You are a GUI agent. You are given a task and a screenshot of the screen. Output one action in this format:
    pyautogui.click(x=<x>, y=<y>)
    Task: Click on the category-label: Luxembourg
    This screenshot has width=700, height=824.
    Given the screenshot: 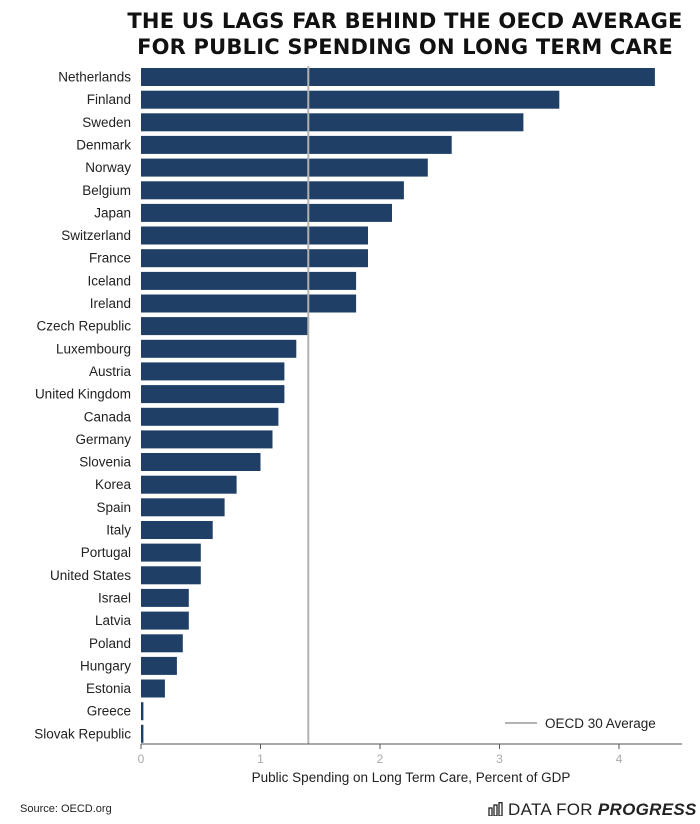 What is the action you would take?
    pyautogui.click(x=93, y=348)
    